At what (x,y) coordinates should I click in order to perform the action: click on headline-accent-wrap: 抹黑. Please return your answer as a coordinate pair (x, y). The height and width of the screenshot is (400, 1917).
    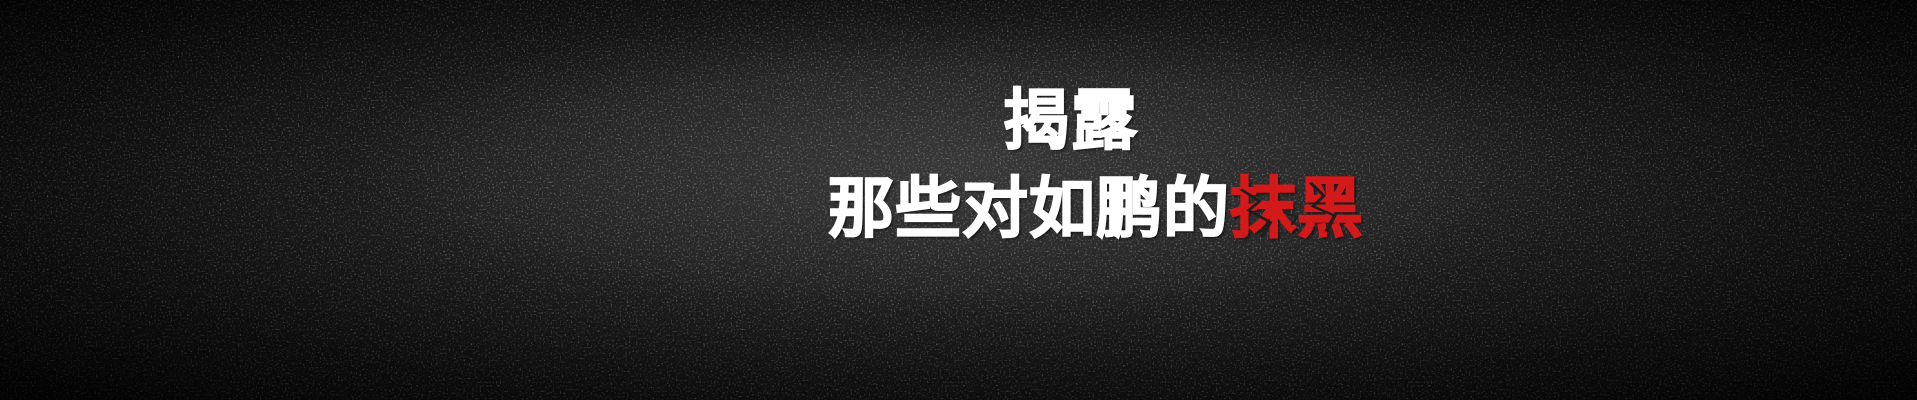
    Looking at the image, I should click on (1296, 209).